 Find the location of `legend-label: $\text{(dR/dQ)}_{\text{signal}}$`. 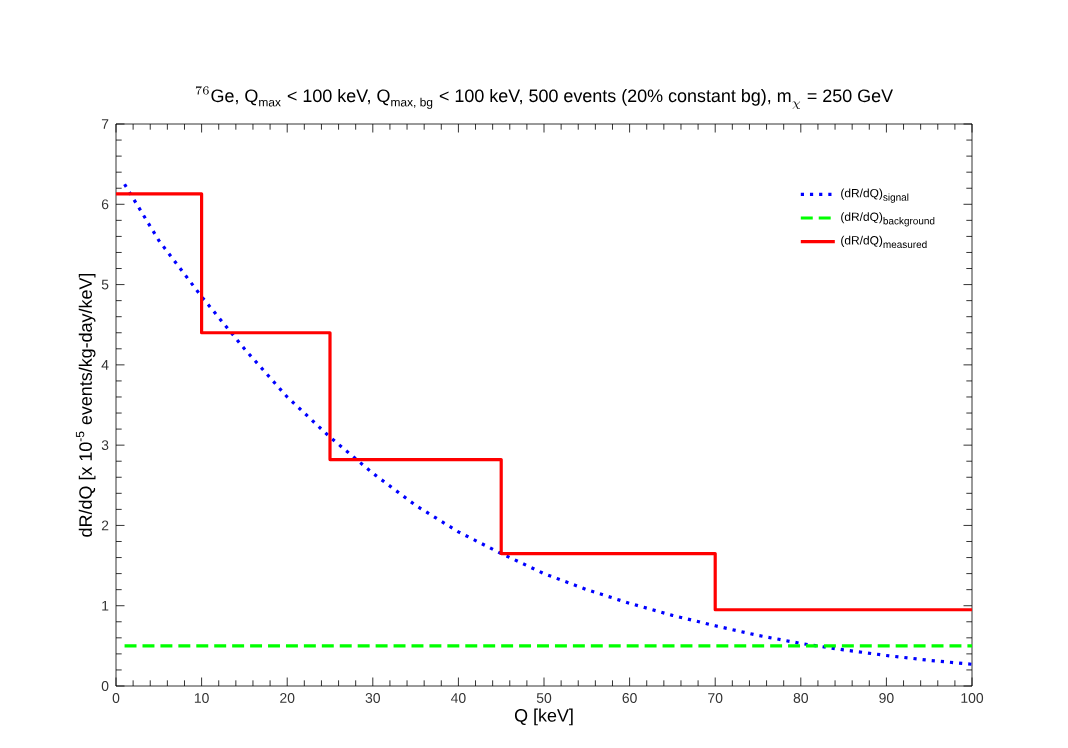

legend-label: $\text{(dR/dQ)}_{\text{signal}}$ is located at coordinates (875, 195).